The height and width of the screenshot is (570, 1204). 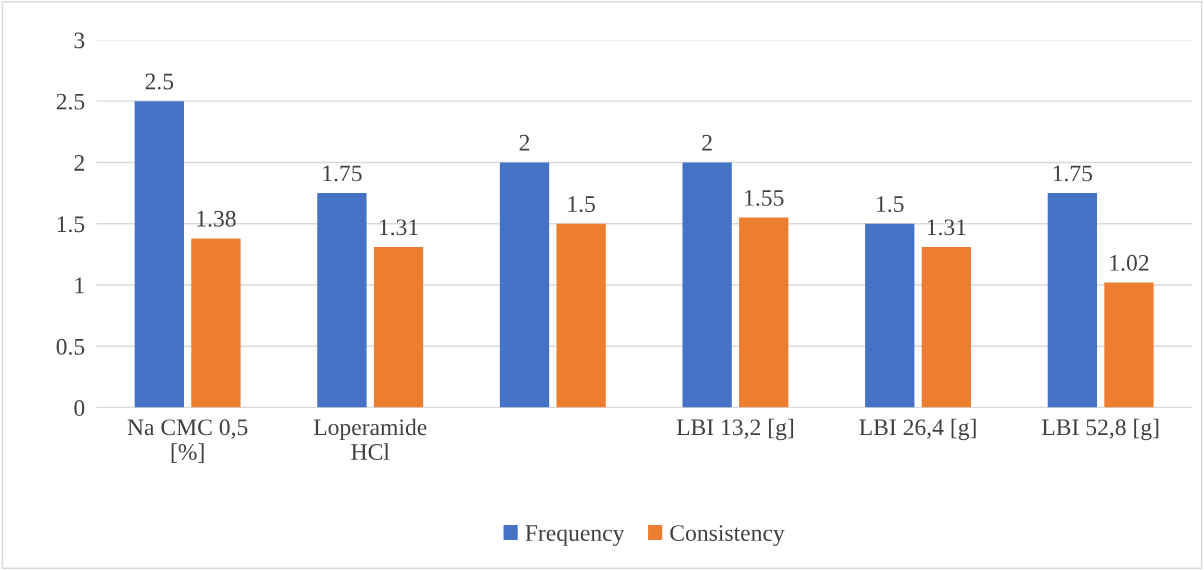 What do you see at coordinates (764, 198) in the screenshot?
I see `data-label: 1.55` at bounding box center [764, 198].